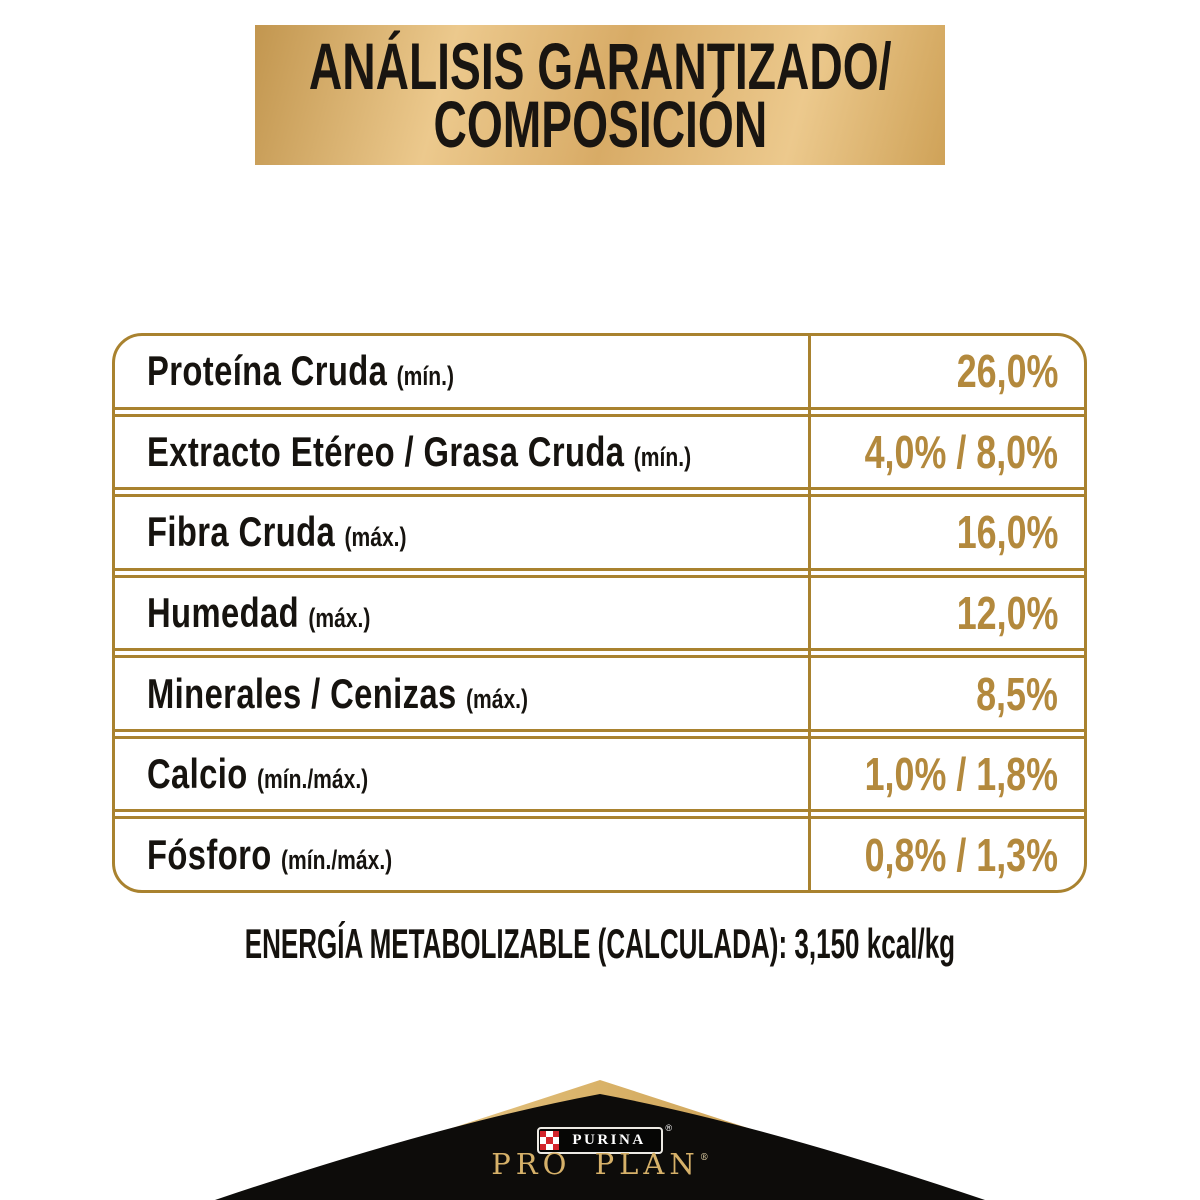 This screenshot has width=1200, height=1200. I want to click on nutrient-label: Proteína Cruda, so click(267, 371).